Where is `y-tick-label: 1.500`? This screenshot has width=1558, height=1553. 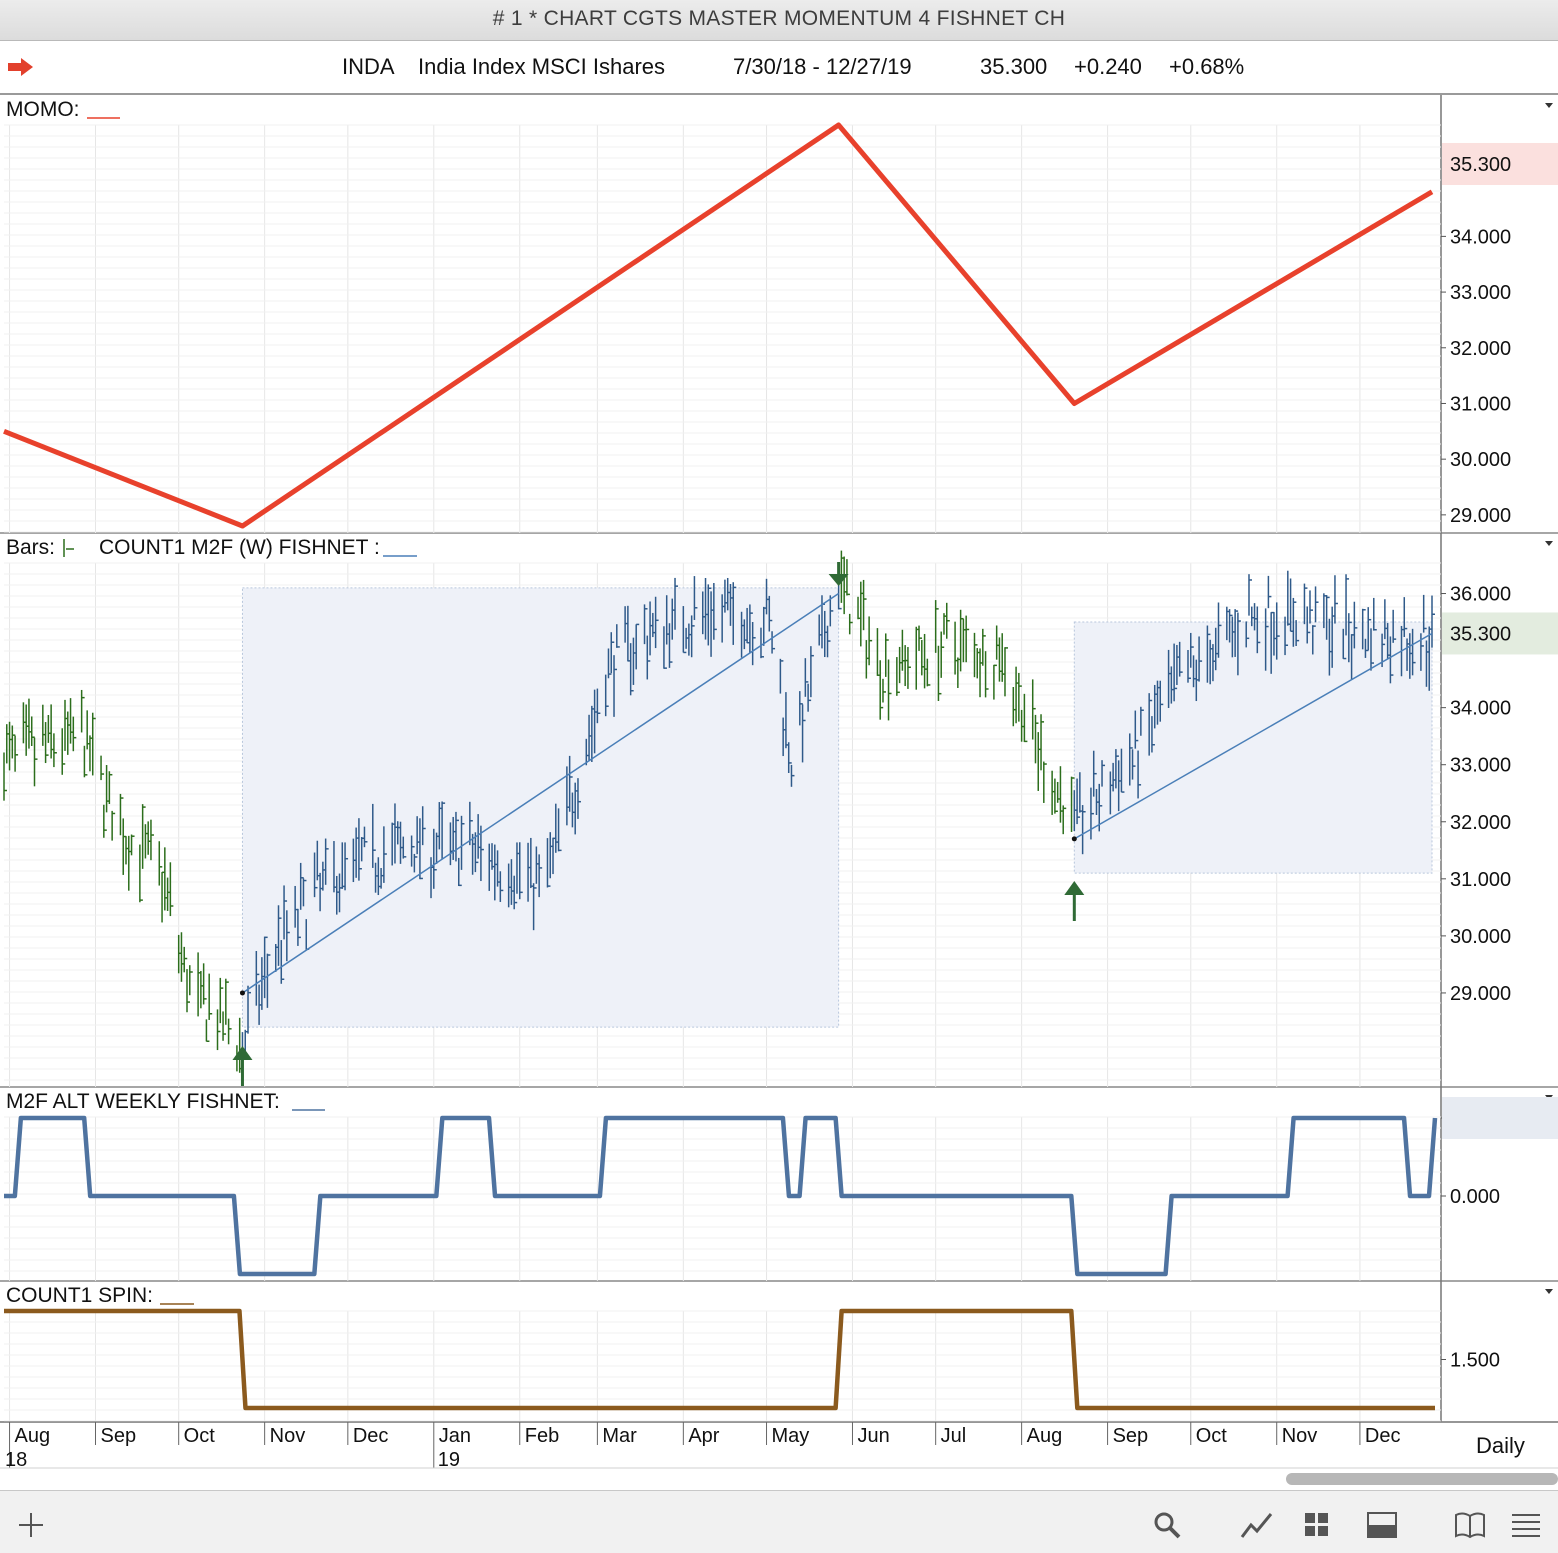 y-tick-label: 1.500 is located at coordinates (1475, 1361).